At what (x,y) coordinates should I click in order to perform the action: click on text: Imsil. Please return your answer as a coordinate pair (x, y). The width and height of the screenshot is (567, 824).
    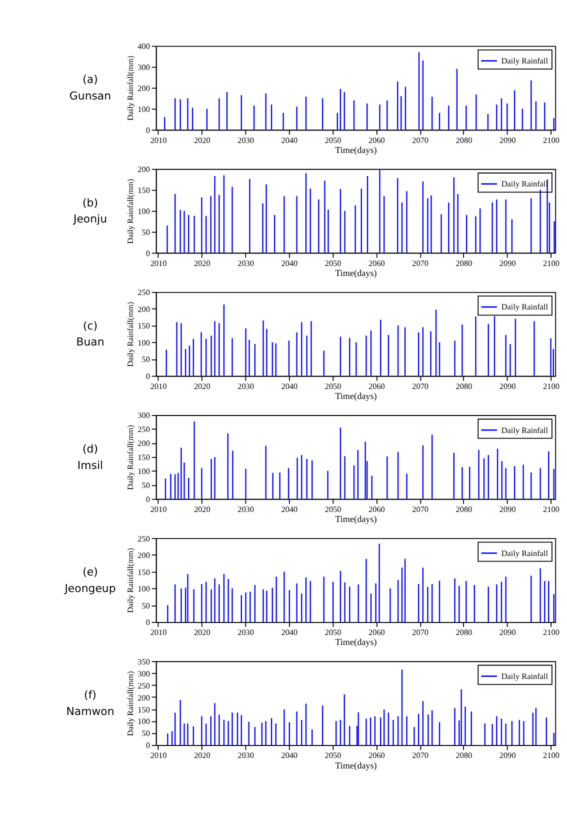
    Looking at the image, I should click on (90, 465).